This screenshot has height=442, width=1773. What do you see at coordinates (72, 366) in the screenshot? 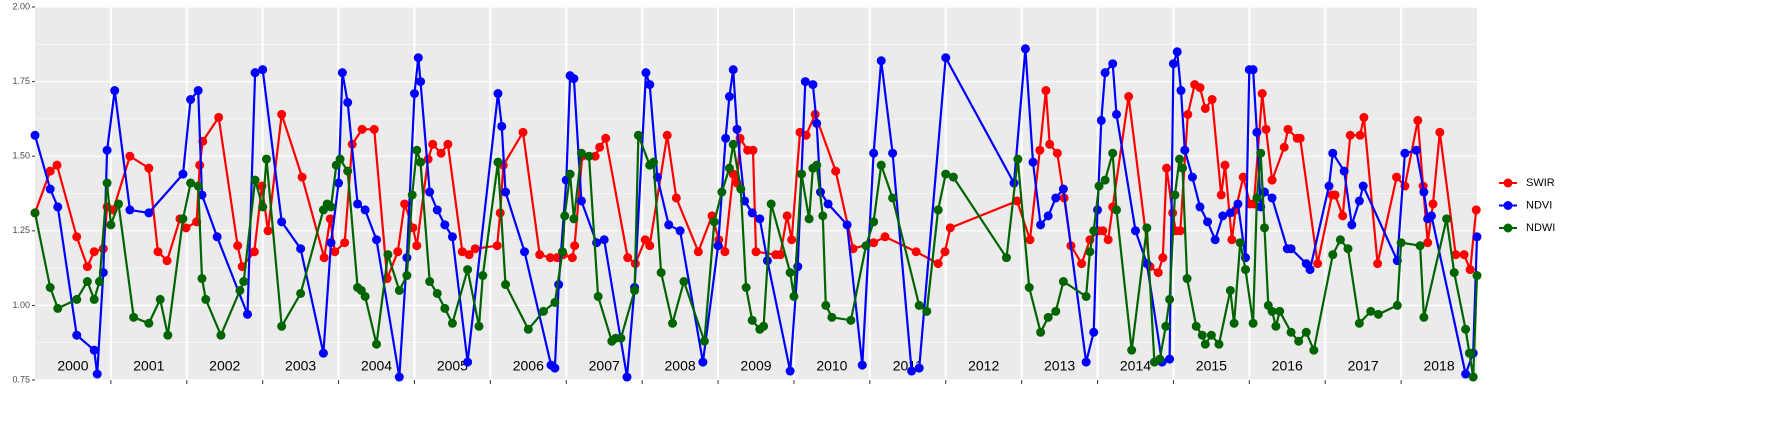
I see `year-label: 2000` at bounding box center [72, 366].